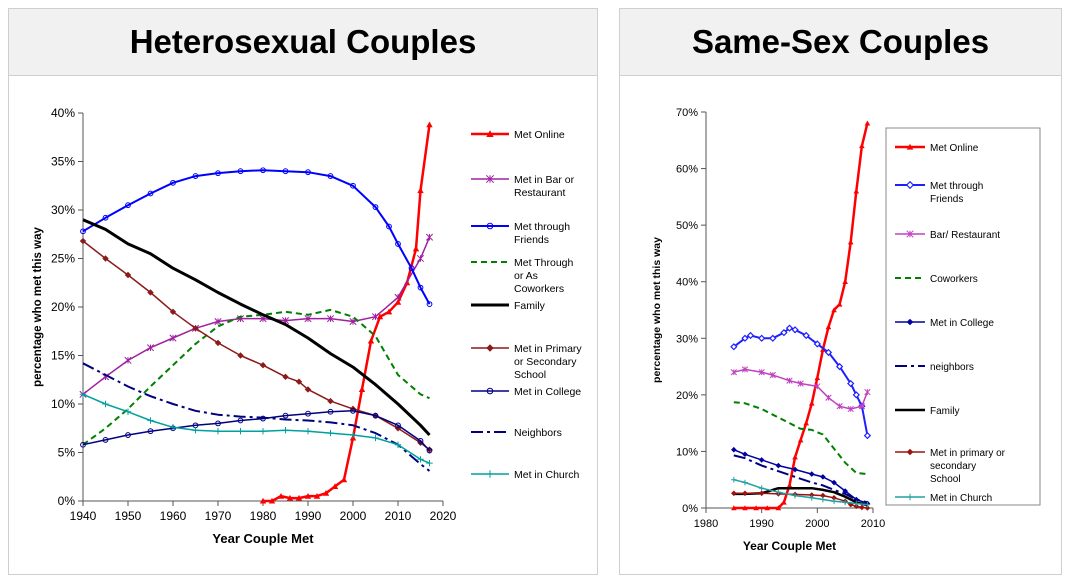 The image size is (1076, 583). Describe the element at coordinates (83, 516) in the screenshot. I see `x-tick-label: 1940` at that location.